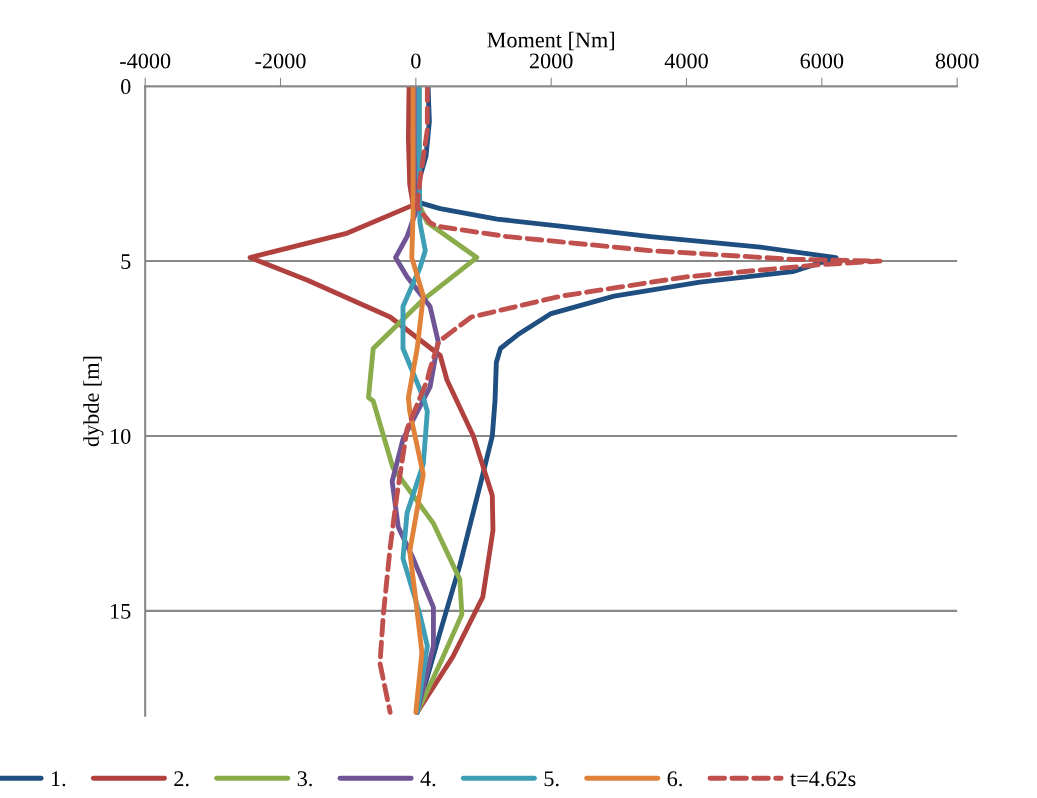  Describe the element at coordinates (551, 61) in the screenshot. I see `x-tick-label: 2000` at that location.